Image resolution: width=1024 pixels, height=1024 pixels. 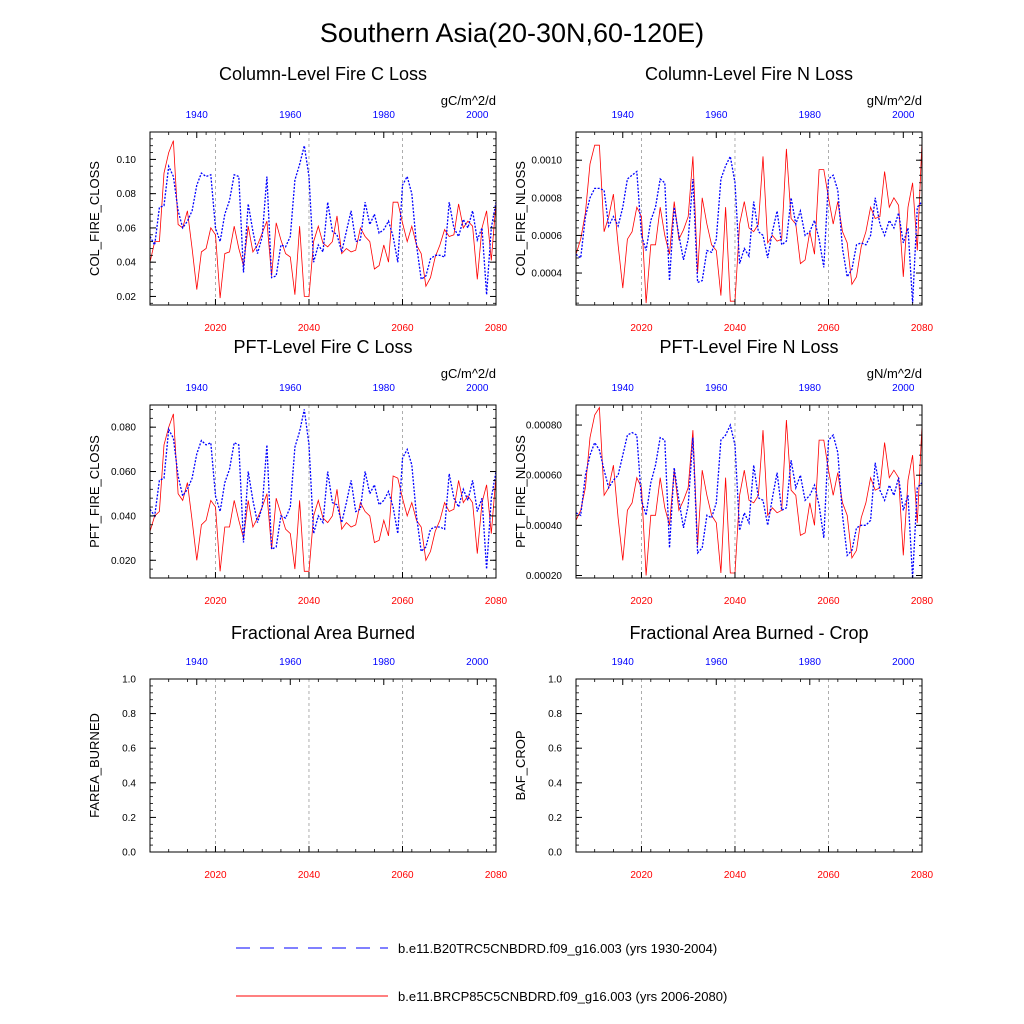 What do you see at coordinates (323, 74) in the screenshot?
I see `panel-title: Column-Level Fire C Loss` at bounding box center [323, 74].